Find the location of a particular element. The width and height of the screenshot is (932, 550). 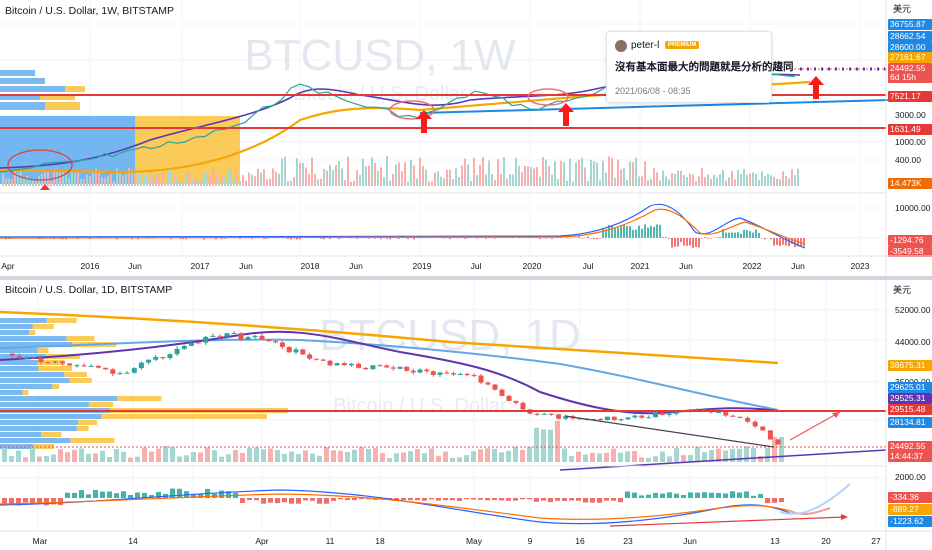

time-label: 2016 is located at coordinates (90, 266).